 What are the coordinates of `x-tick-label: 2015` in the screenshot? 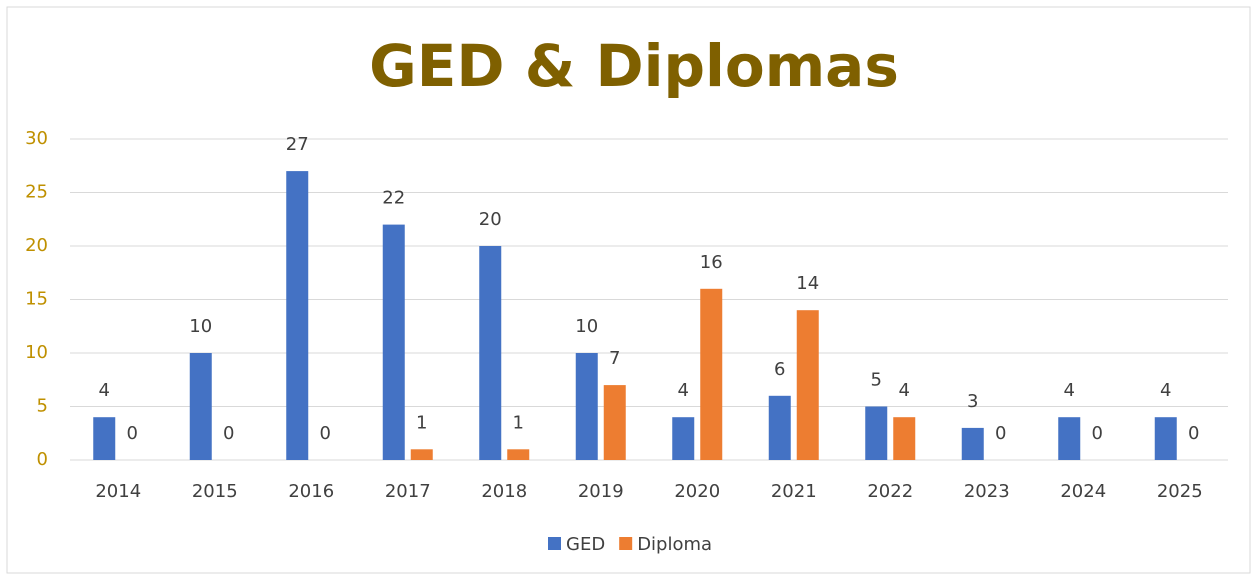 It's located at (215, 491).